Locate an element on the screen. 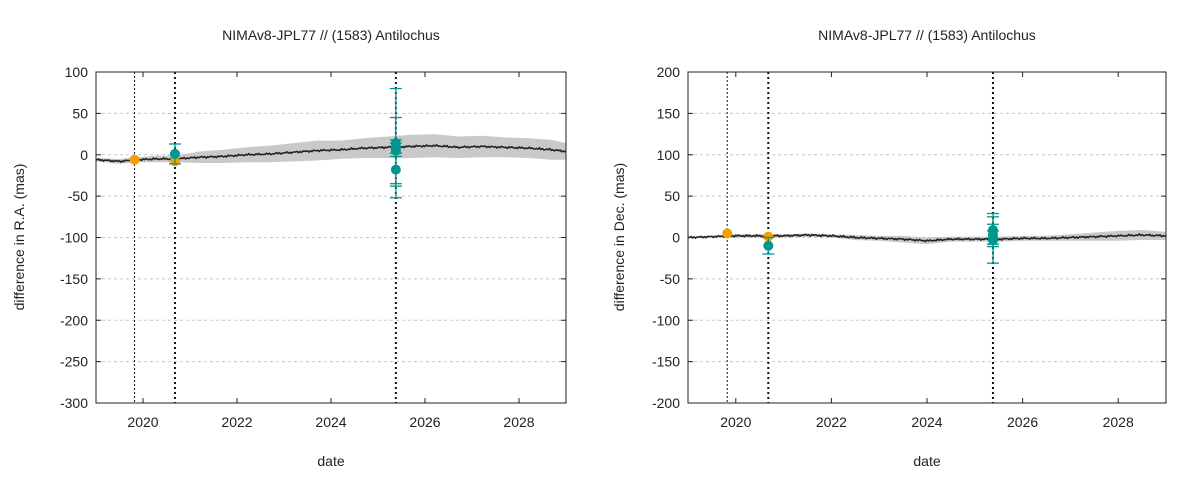 Image resolution: width=1200 pixels, height=480 pixels. y-axis-label: difference in R.A. (mas) is located at coordinates (19, 237).